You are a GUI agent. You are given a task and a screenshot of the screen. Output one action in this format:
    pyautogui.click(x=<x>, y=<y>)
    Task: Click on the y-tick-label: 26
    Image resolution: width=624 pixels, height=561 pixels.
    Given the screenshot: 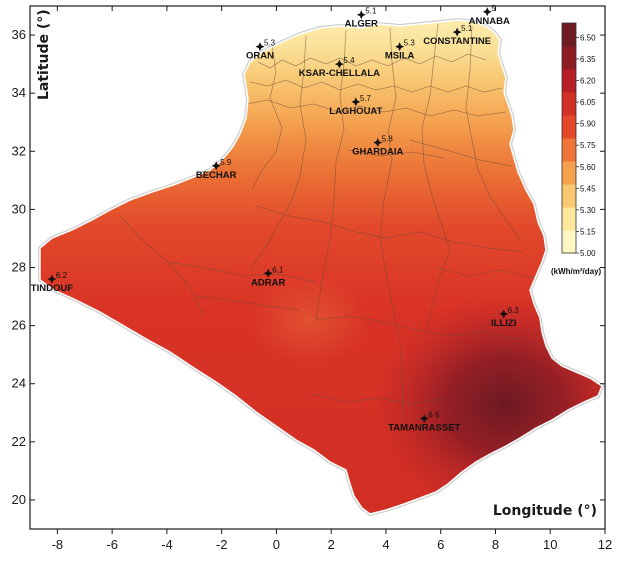 What is the action you would take?
    pyautogui.click(x=19, y=325)
    